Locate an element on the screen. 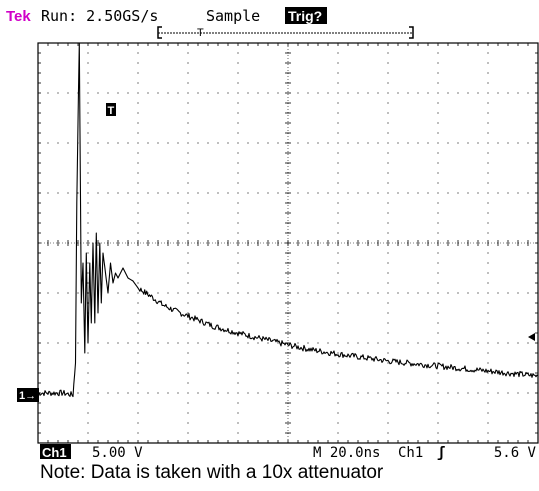 The height and width of the screenshot is (491, 539). trigger-level: 5.6 V is located at coordinates (515, 453).